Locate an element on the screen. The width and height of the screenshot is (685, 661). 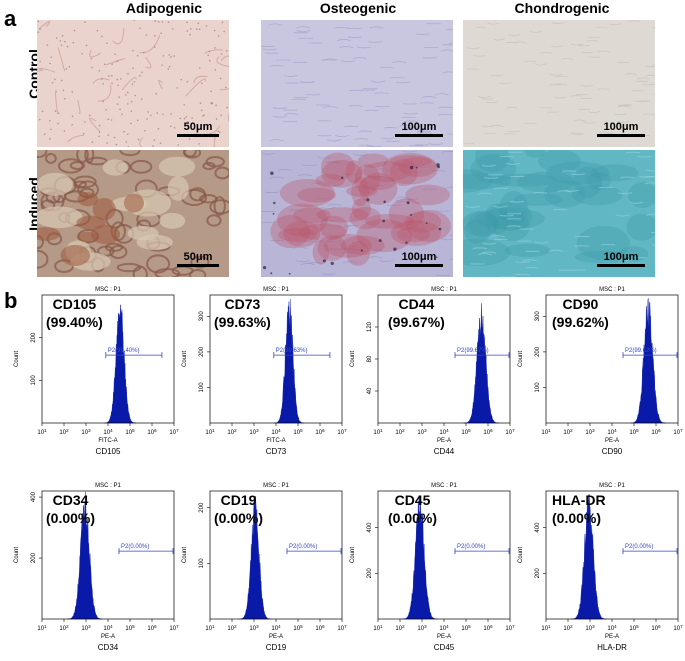
x-axis-marker-label: CD105 is located at coordinates (108, 451).